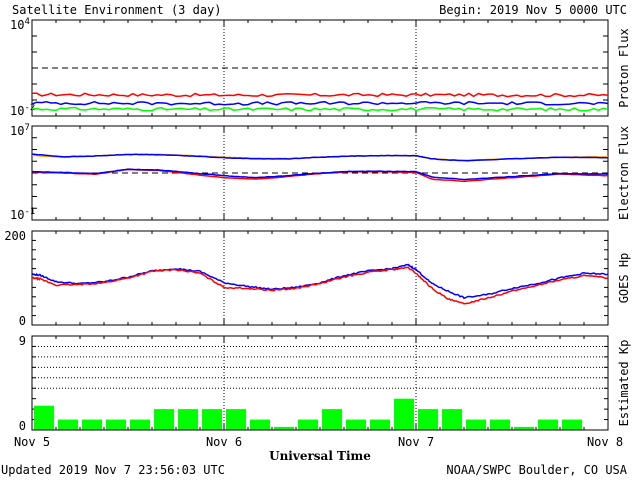  I want to click on y-tick-label: 107, so click(20, 130).